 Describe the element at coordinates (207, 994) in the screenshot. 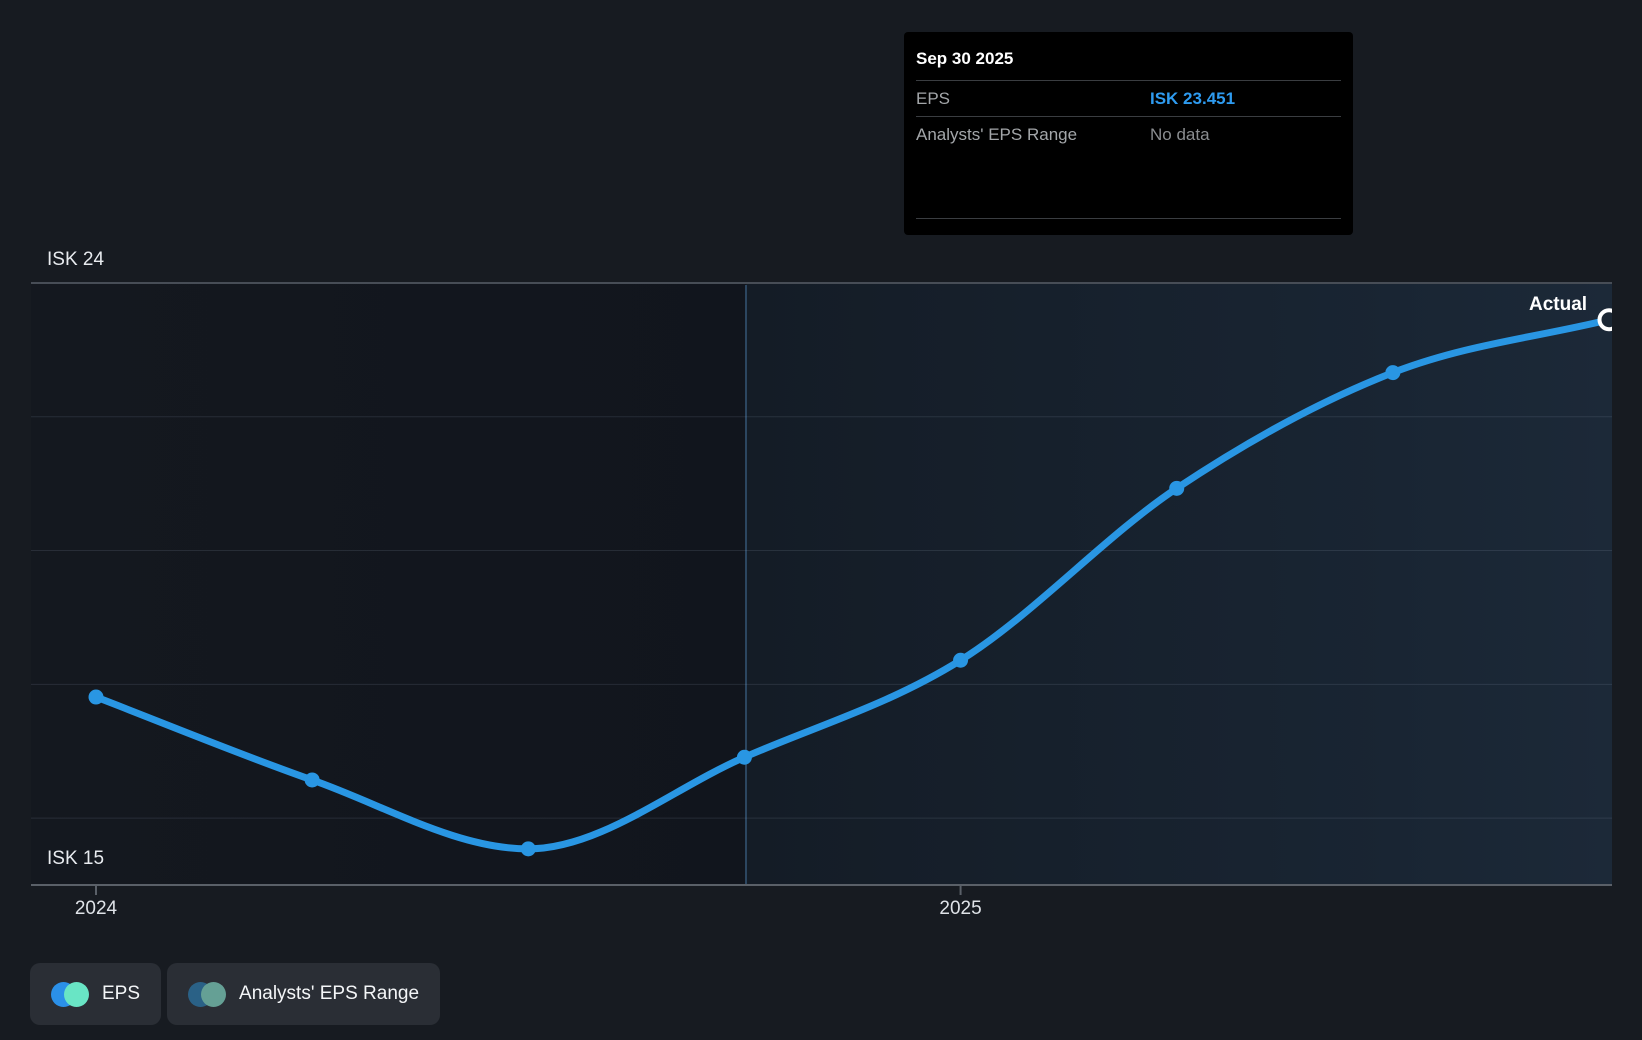

I see `analysts-range-series-icon` at that location.